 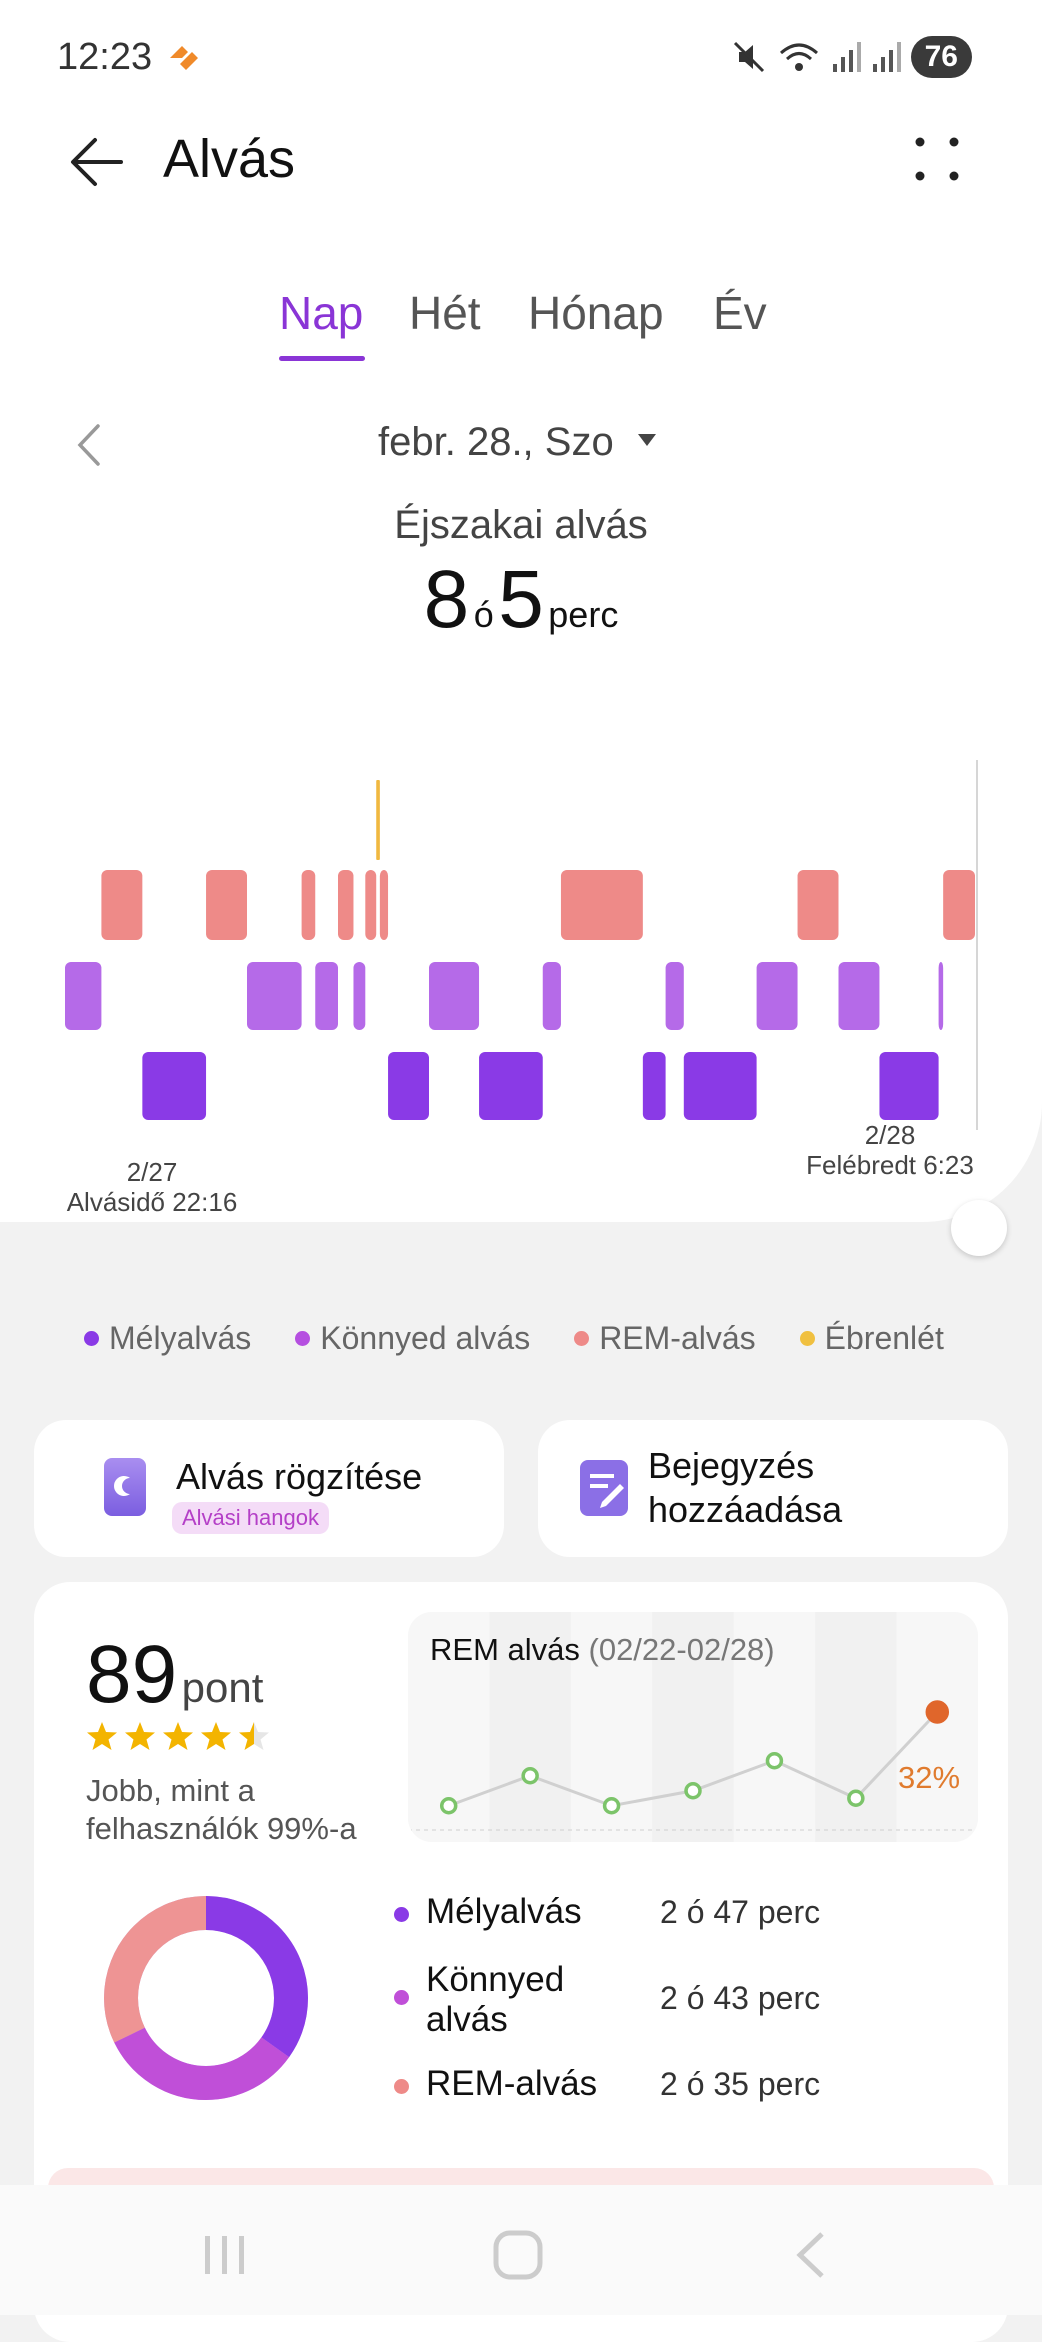 I want to click on duration-minutes: 5, so click(x=521, y=599).